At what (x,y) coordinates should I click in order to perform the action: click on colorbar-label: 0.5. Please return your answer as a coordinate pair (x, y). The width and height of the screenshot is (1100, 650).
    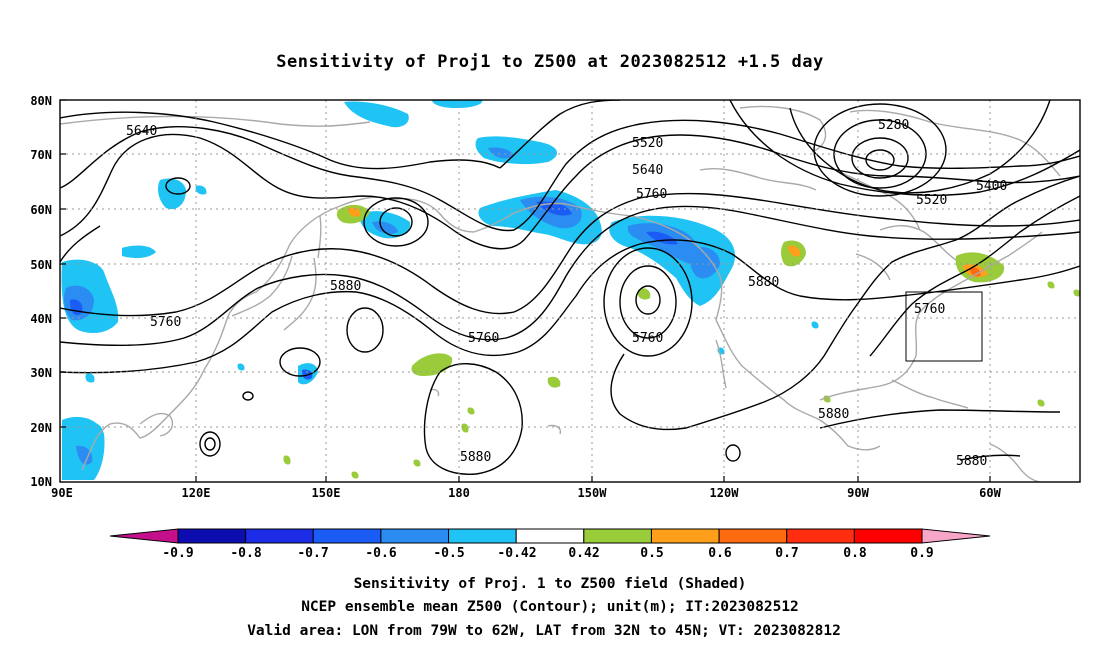
    Looking at the image, I should click on (651, 553).